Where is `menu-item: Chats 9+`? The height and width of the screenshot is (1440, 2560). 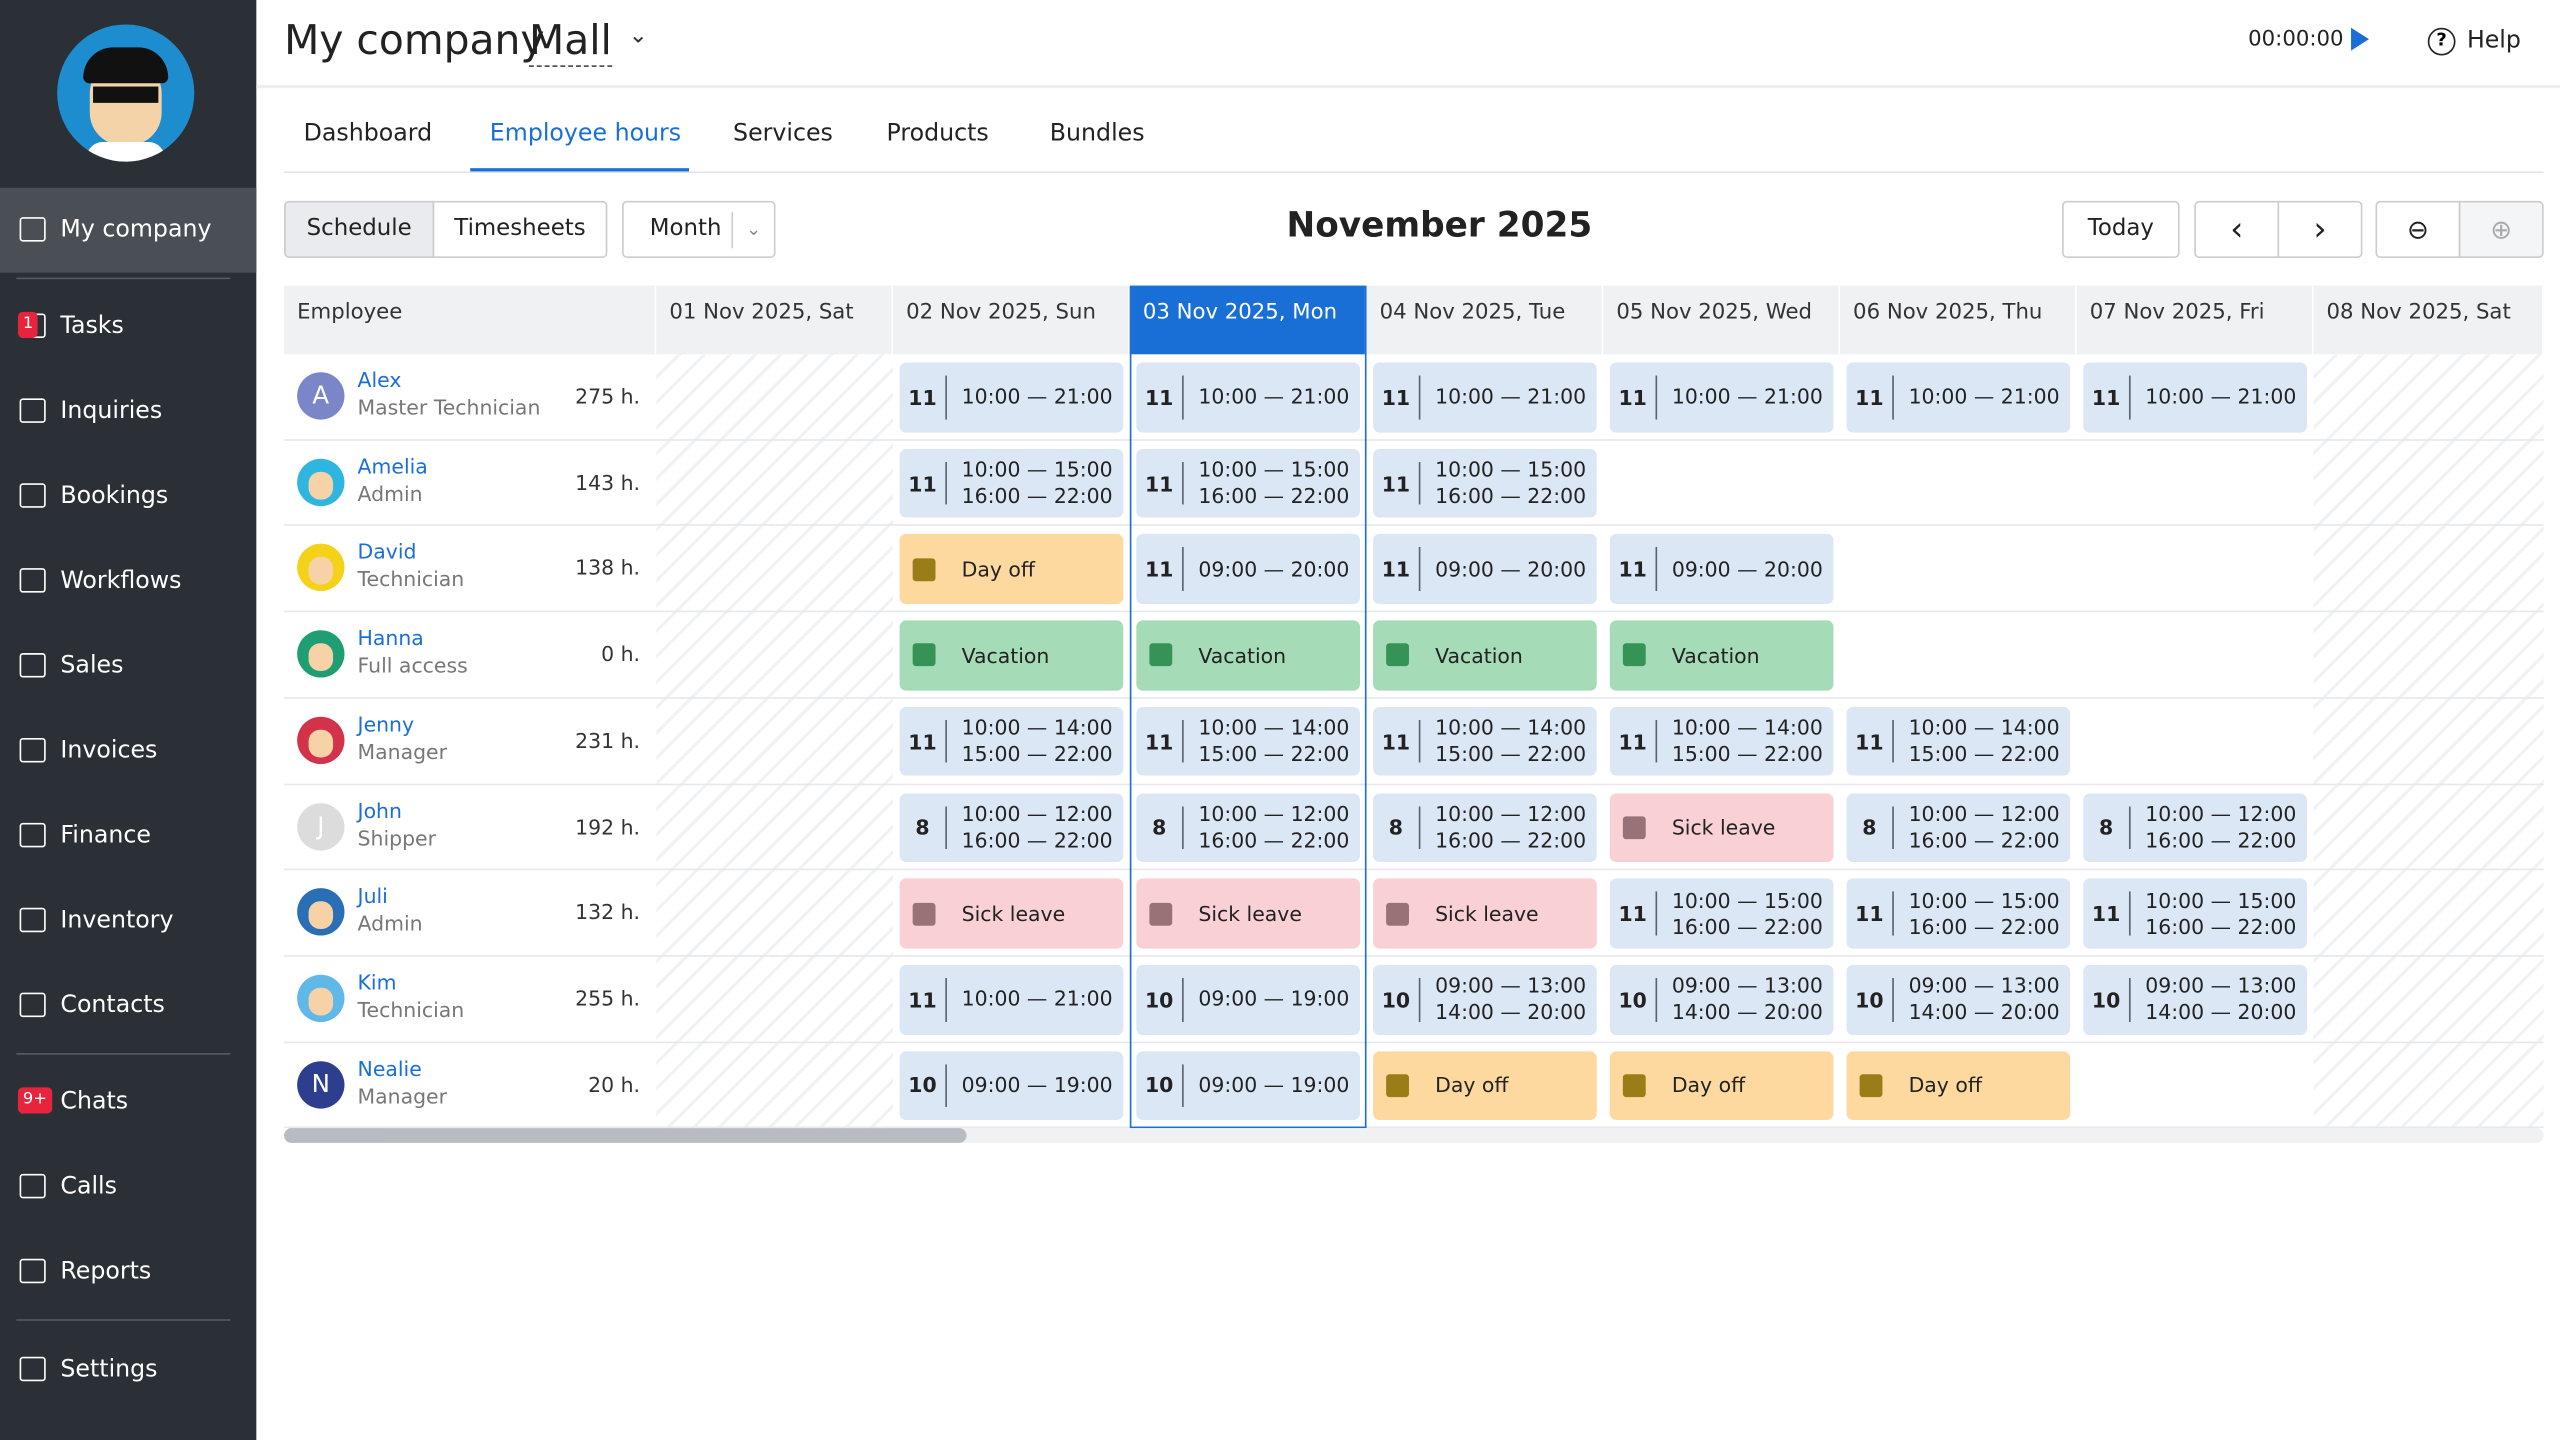
menu-item: Chats 9+ is located at coordinates (128, 1102).